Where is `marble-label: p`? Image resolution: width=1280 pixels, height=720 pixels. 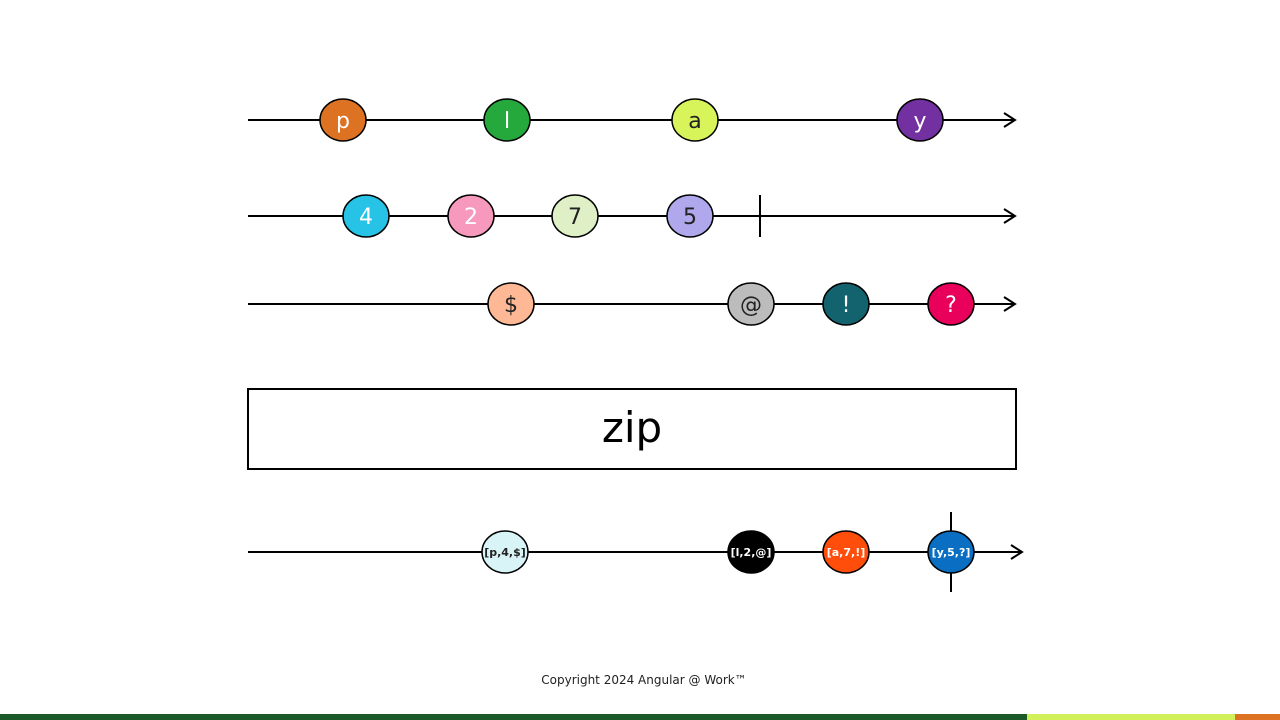
marble-label: p is located at coordinates (343, 121).